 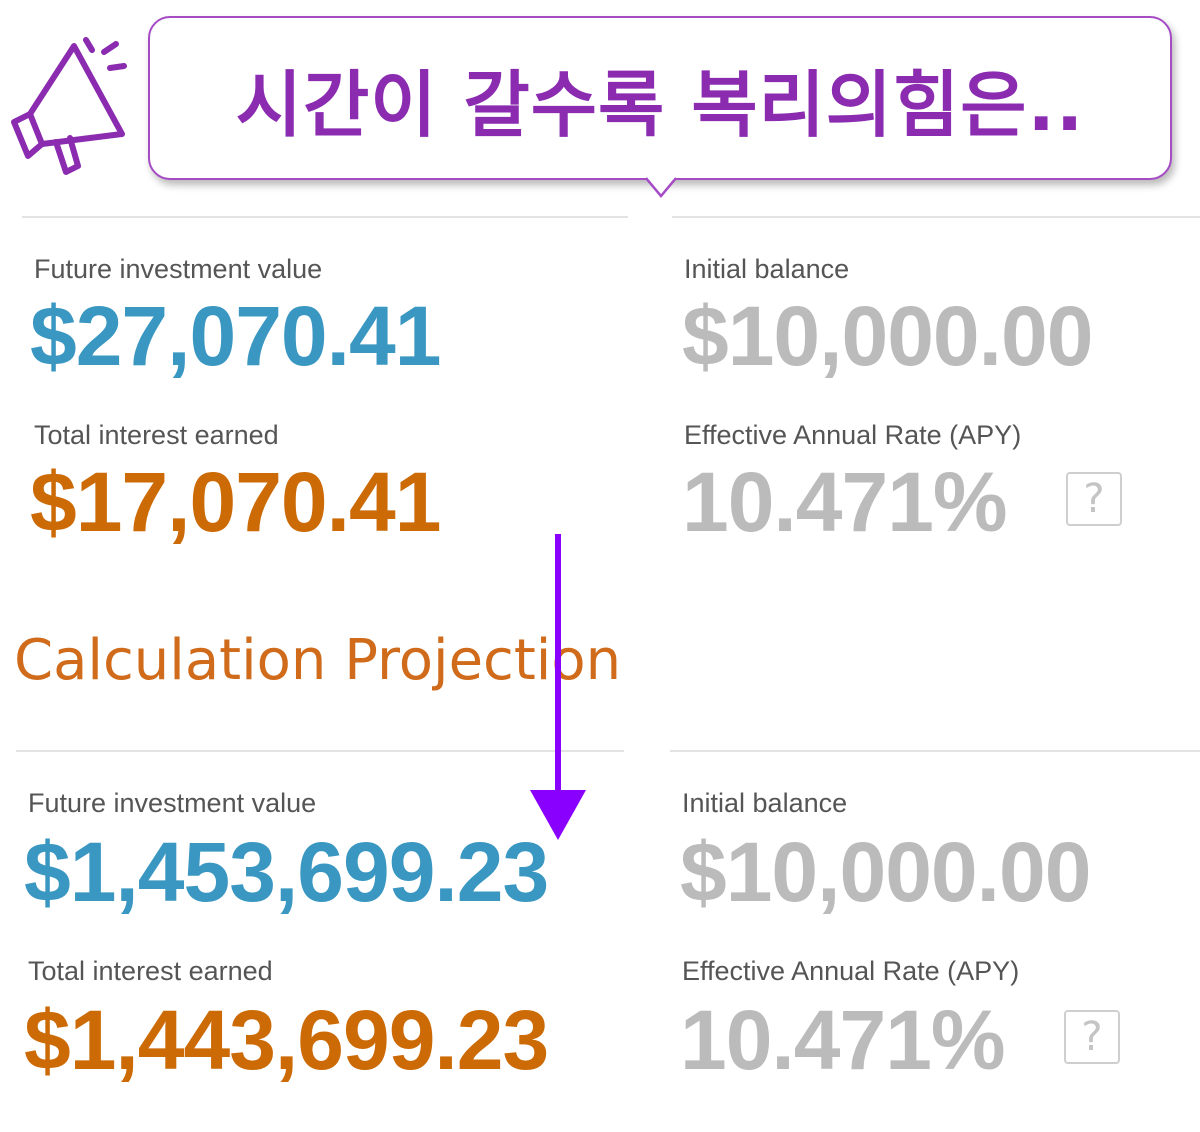 I want to click on total-interest-value: $1,443,699.23, so click(x=286, y=1040).